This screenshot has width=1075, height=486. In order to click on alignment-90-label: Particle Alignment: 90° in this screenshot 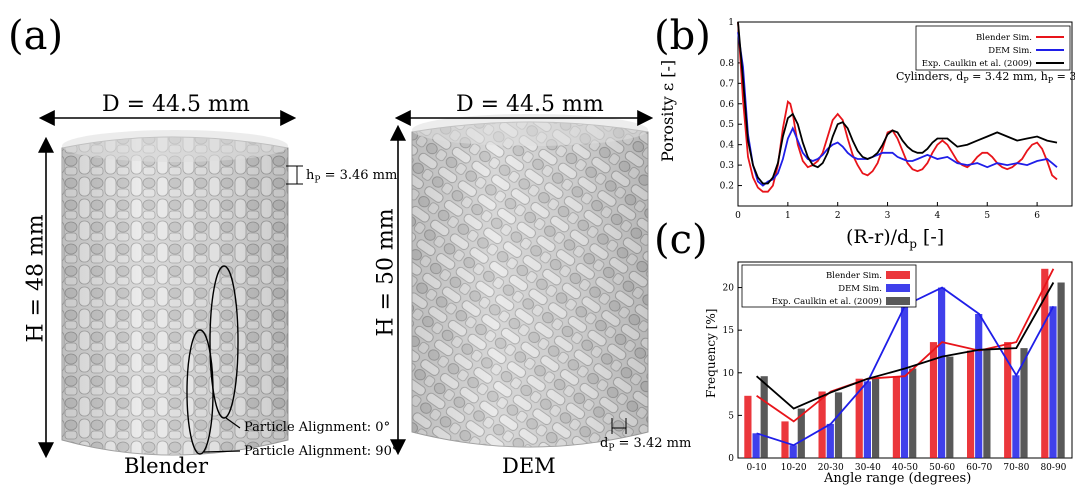, I will do `click(321, 451)`.